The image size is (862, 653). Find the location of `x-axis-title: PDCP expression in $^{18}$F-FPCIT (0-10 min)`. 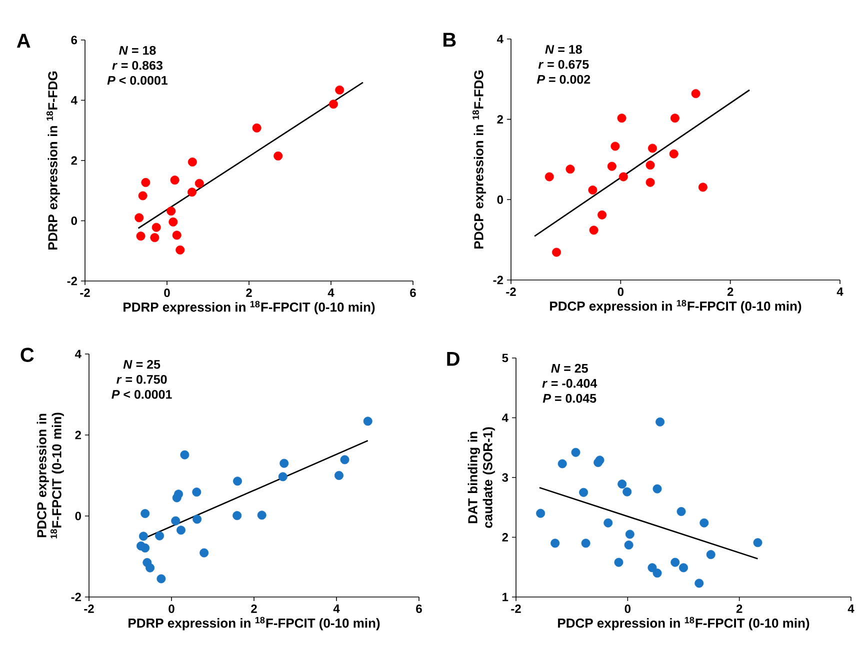

x-axis-title: PDCP expression in $^{18}$F-FPCIT (0-10 min) is located at coordinates (676, 307).